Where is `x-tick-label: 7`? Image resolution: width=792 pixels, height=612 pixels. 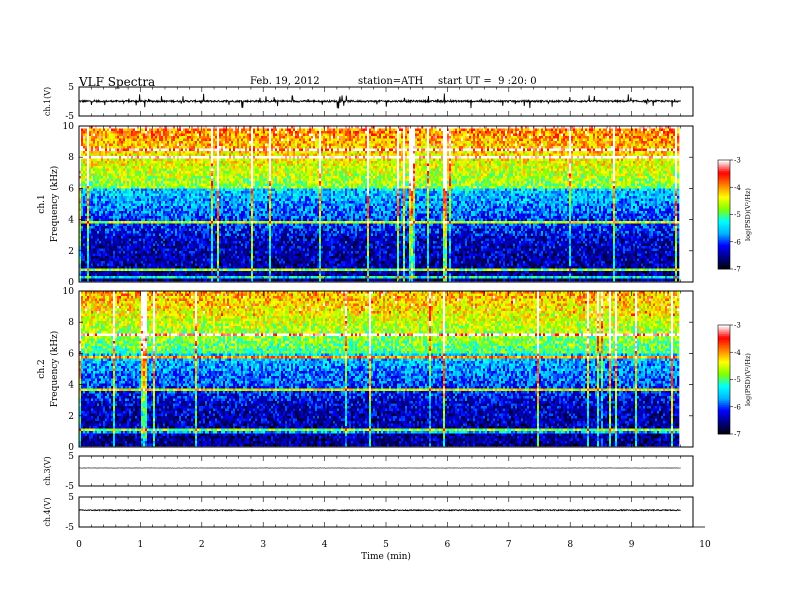 x-tick-label: 7 is located at coordinates (509, 545).